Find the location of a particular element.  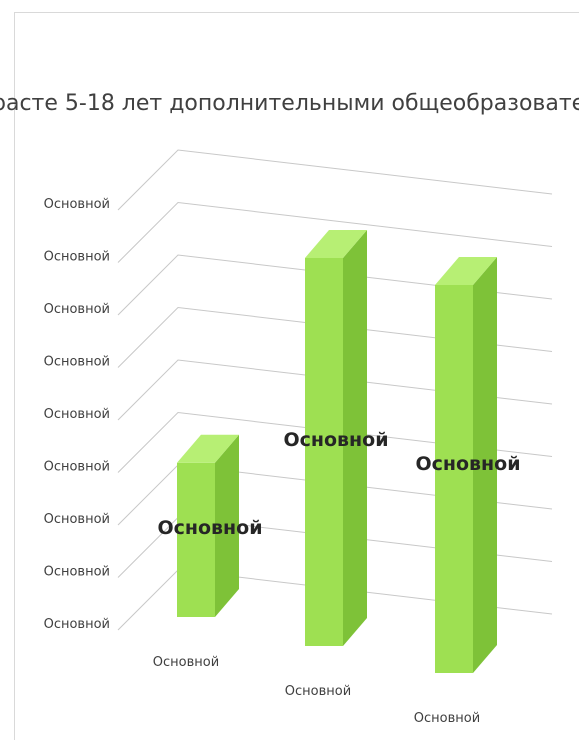

x-axis-ticks: Основной Основной Основной is located at coordinates (316, 690).